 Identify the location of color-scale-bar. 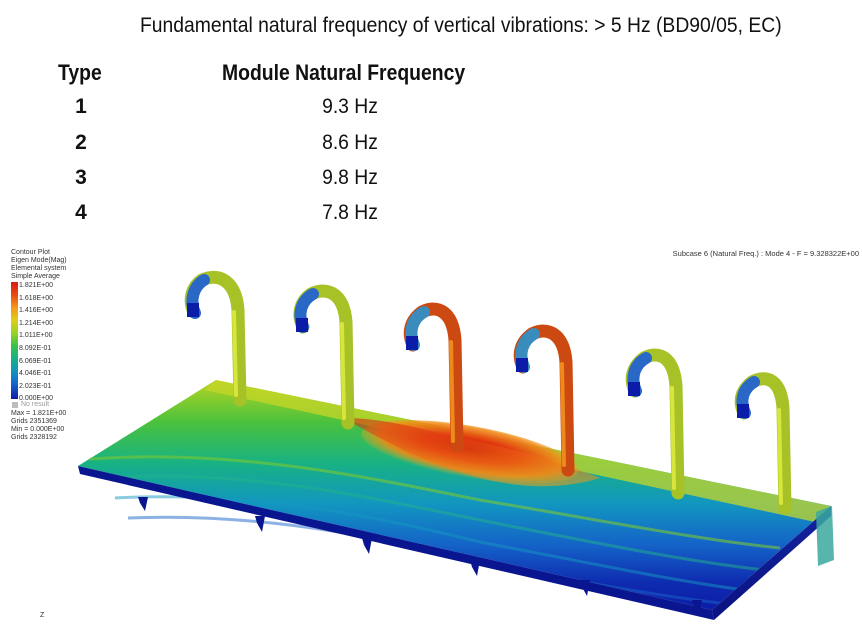
(14, 340).